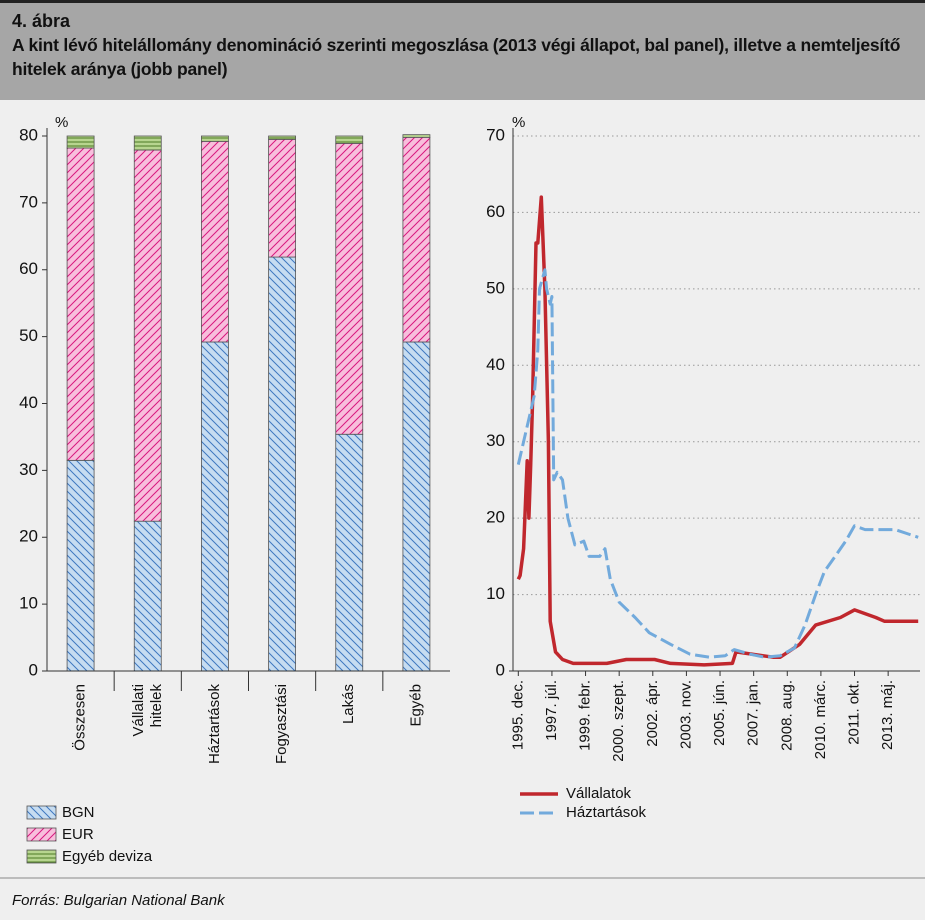 Image resolution: width=925 pixels, height=920 pixels. Describe the element at coordinates (214, 724) in the screenshot. I see `x-tick-label: Háztartások` at that location.